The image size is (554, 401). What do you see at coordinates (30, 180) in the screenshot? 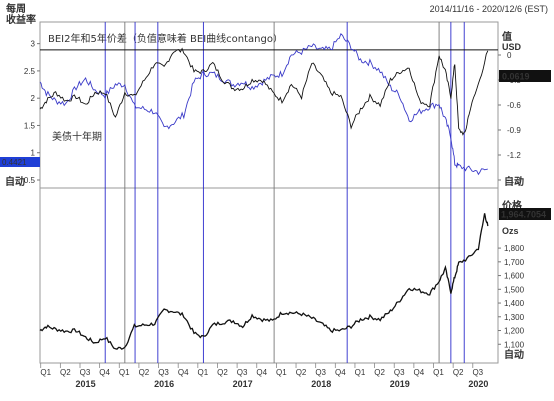
I see `top-left-tick-label-6: 0.5` at bounding box center [30, 180].